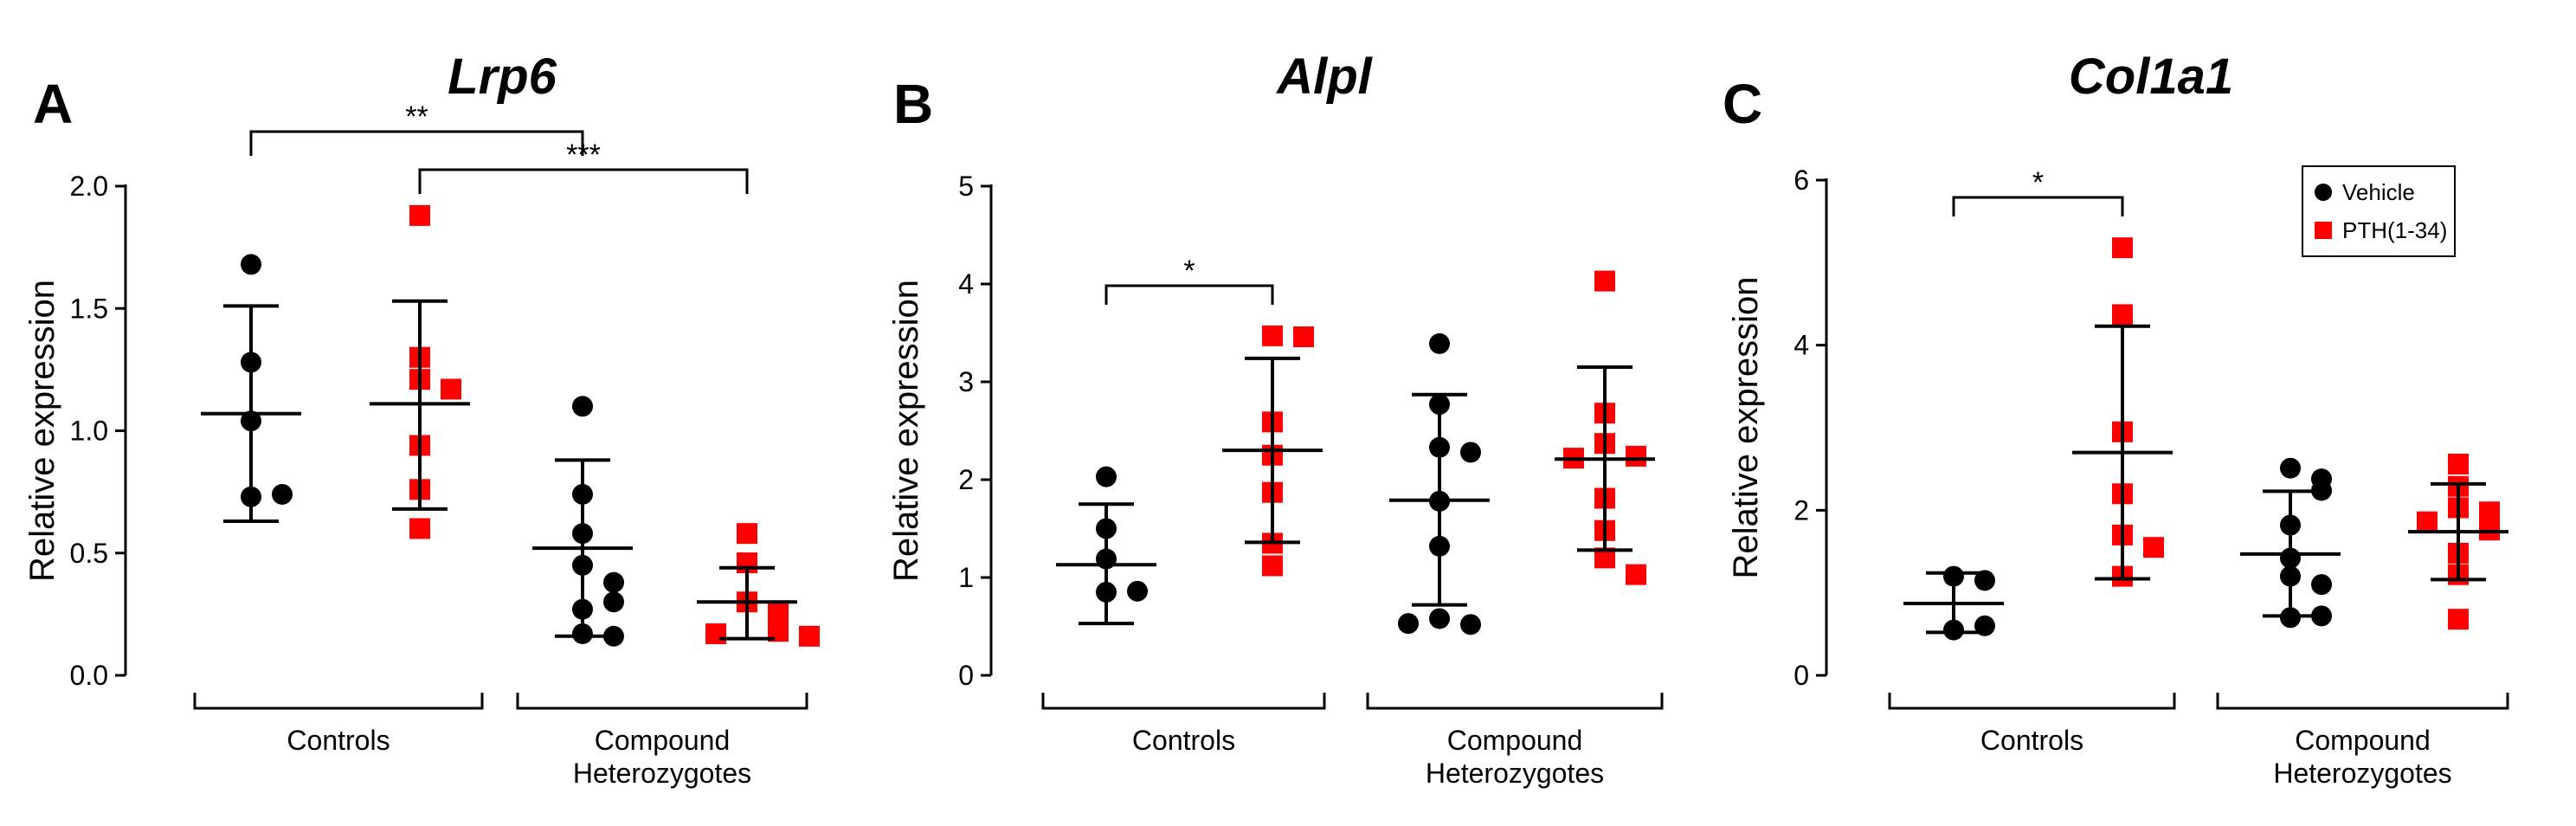  What do you see at coordinates (1742, 104) in the screenshot?
I see `panel-letter: C` at bounding box center [1742, 104].